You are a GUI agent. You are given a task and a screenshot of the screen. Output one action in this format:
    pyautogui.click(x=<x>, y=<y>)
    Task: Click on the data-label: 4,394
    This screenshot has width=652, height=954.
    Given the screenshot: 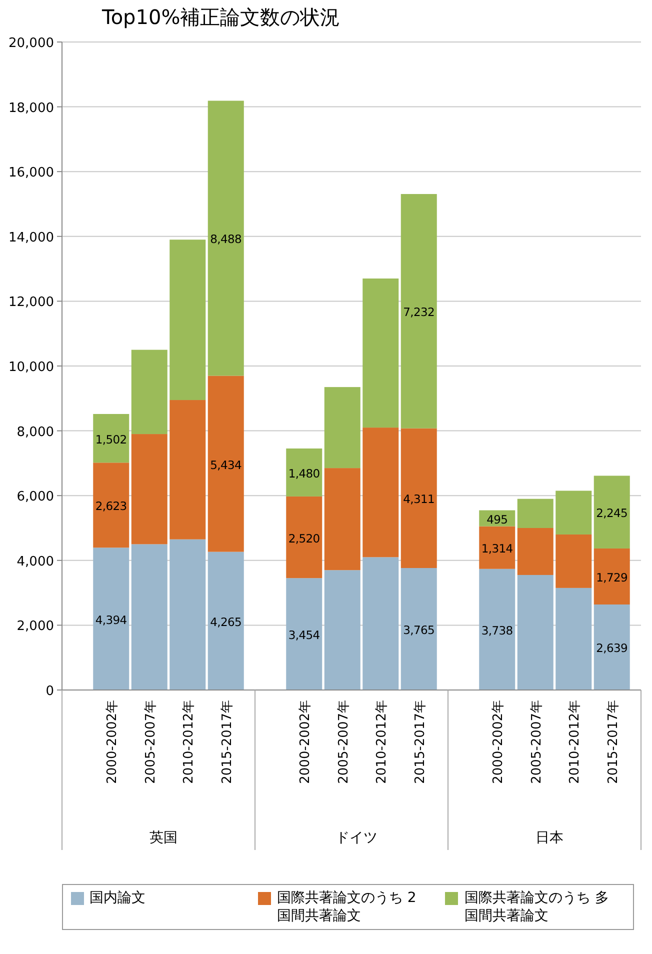 What is the action you would take?
    pyautogui.click(x=111, y=619)
    